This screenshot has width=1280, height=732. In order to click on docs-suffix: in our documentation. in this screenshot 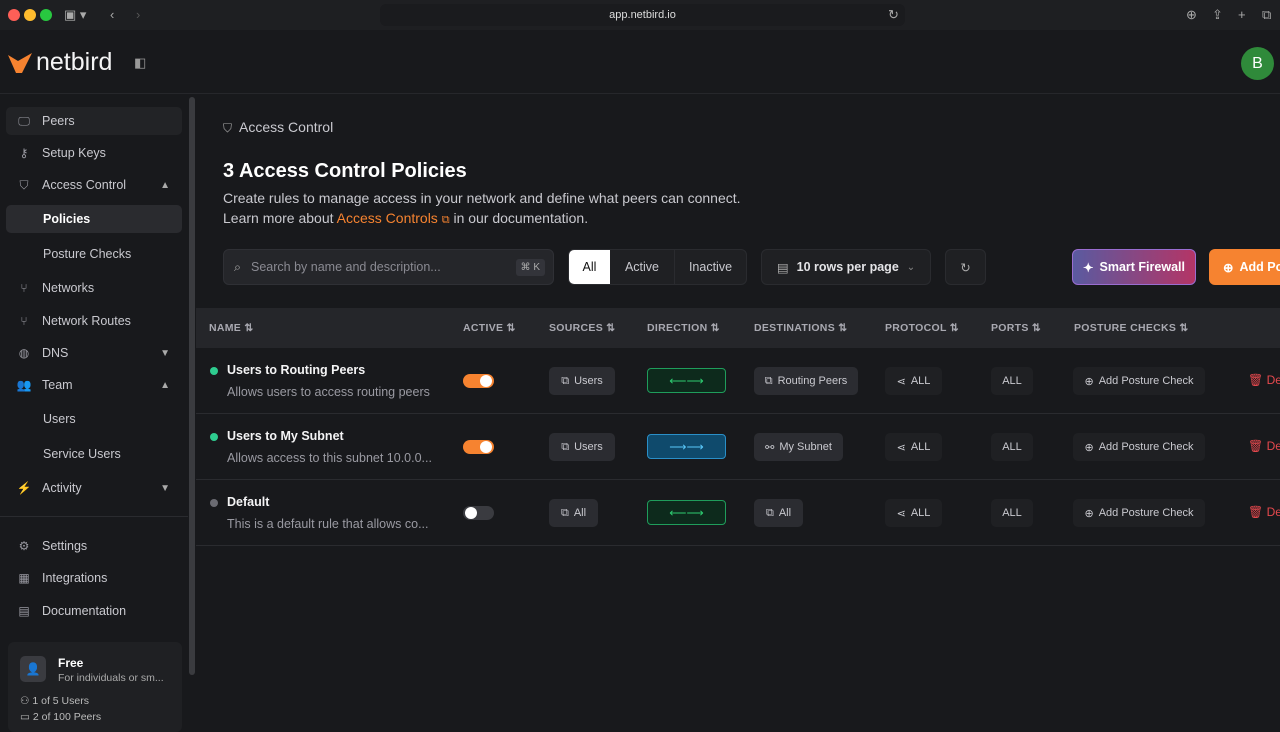, I will do `click(521, 218)`.